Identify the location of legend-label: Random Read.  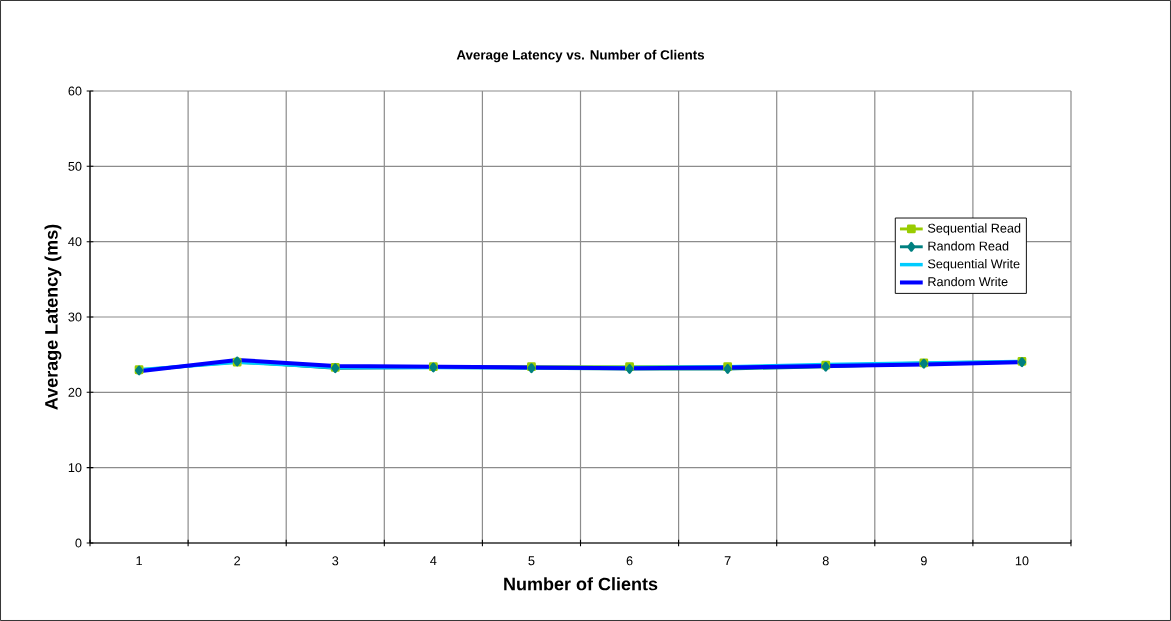
(968, 246).